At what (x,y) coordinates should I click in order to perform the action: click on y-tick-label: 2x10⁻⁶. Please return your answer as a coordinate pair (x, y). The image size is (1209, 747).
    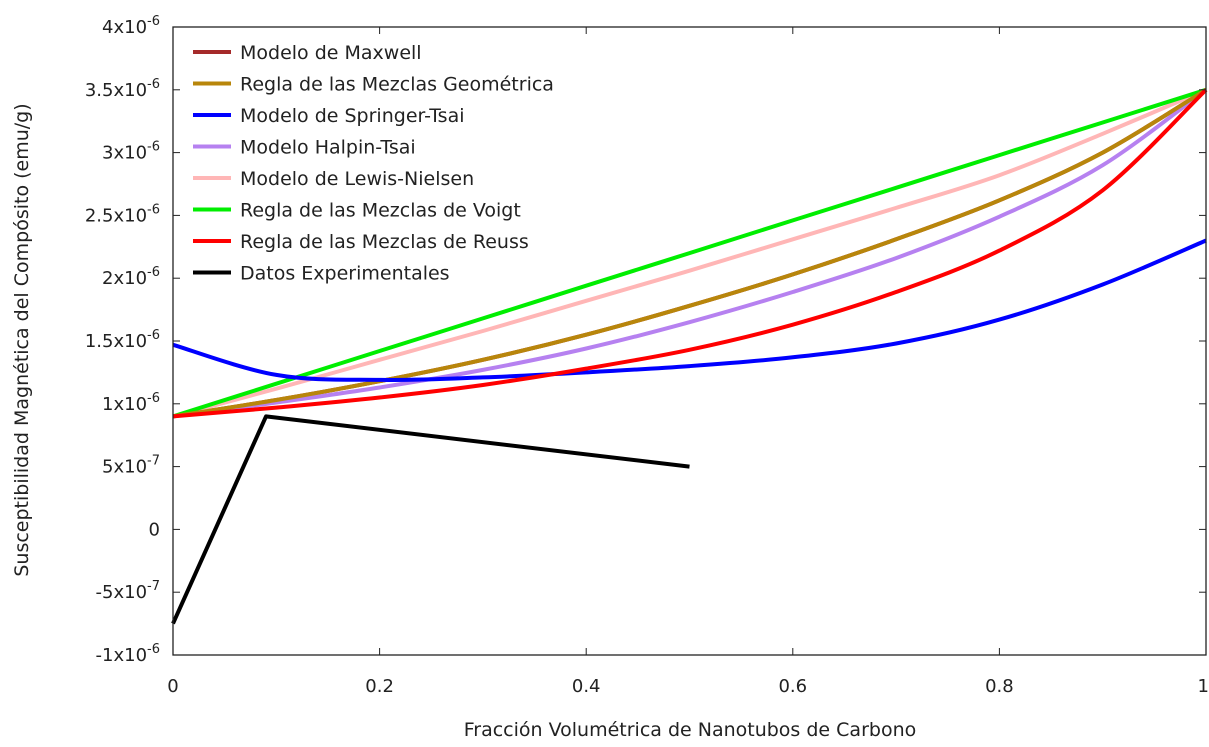
    Looking at the image, I should click on (131, 277).